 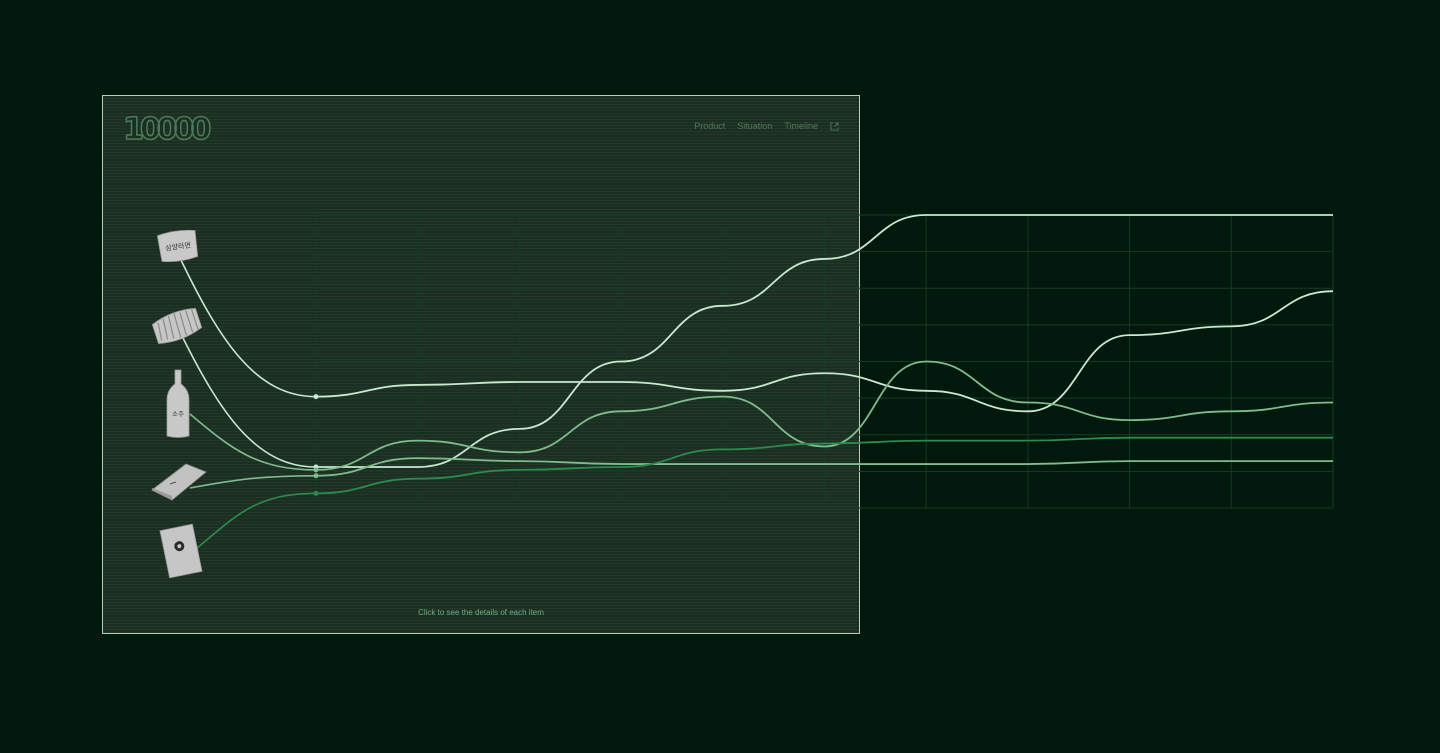 I want to click on product-soju-bottle: 소주, so click(x=178, y=406).